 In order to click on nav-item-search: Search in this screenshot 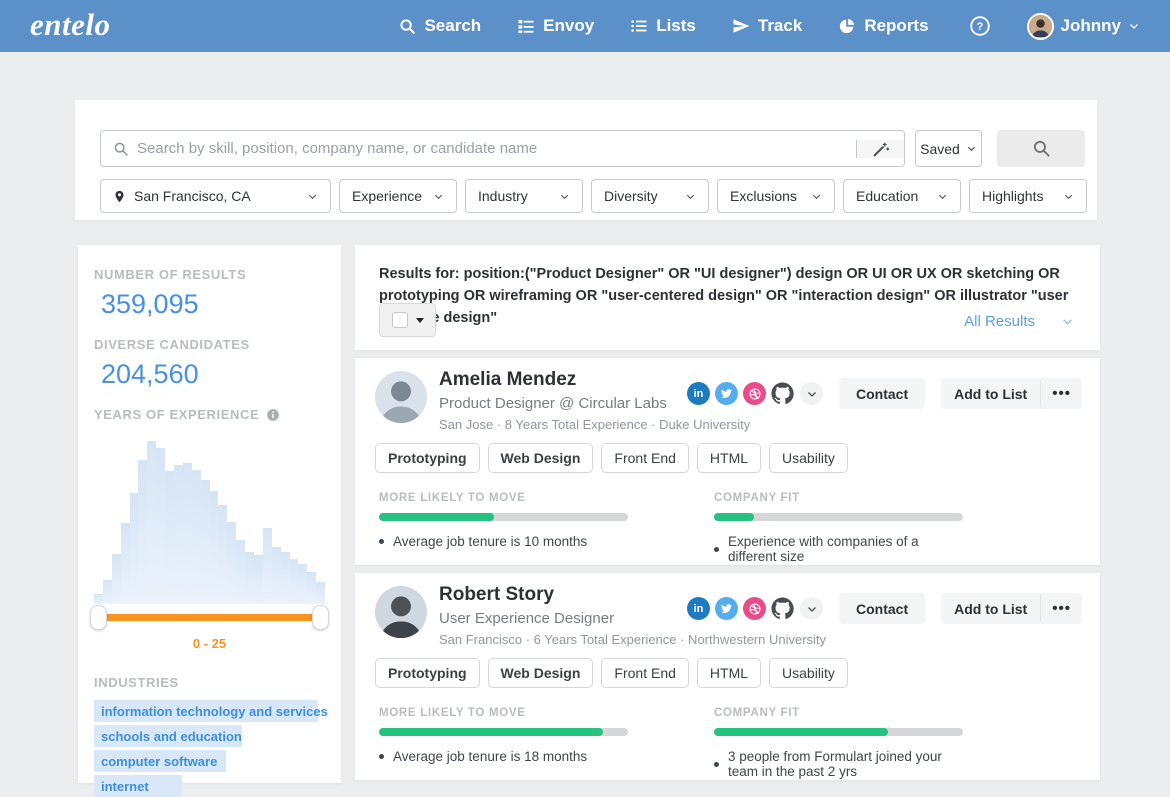, I will do `click(440, 26)`.